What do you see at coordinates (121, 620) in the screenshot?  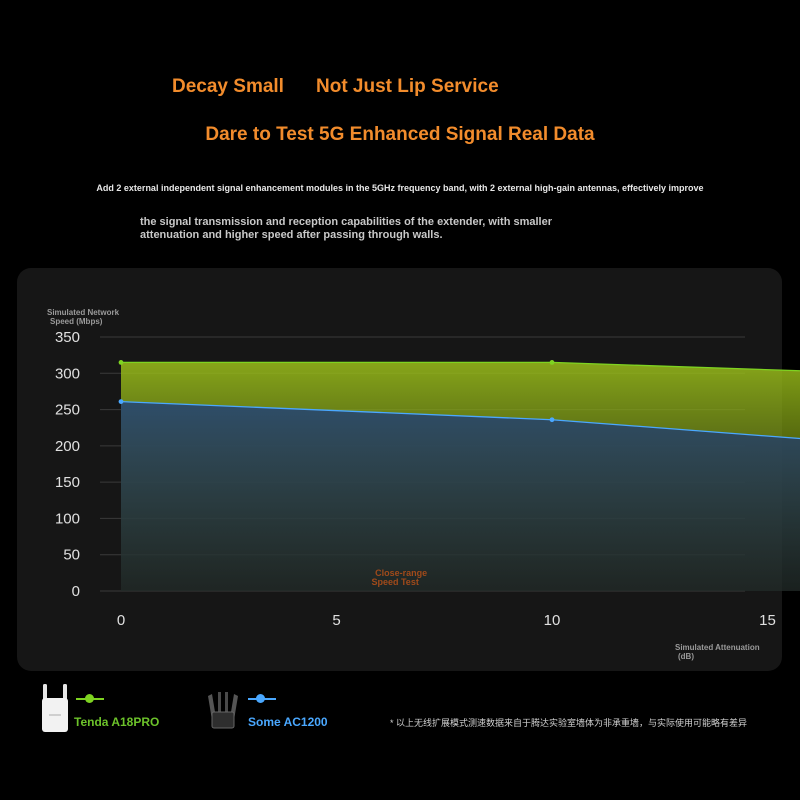 I see `x-tick-label: 0` at bounding box center [121, 620].